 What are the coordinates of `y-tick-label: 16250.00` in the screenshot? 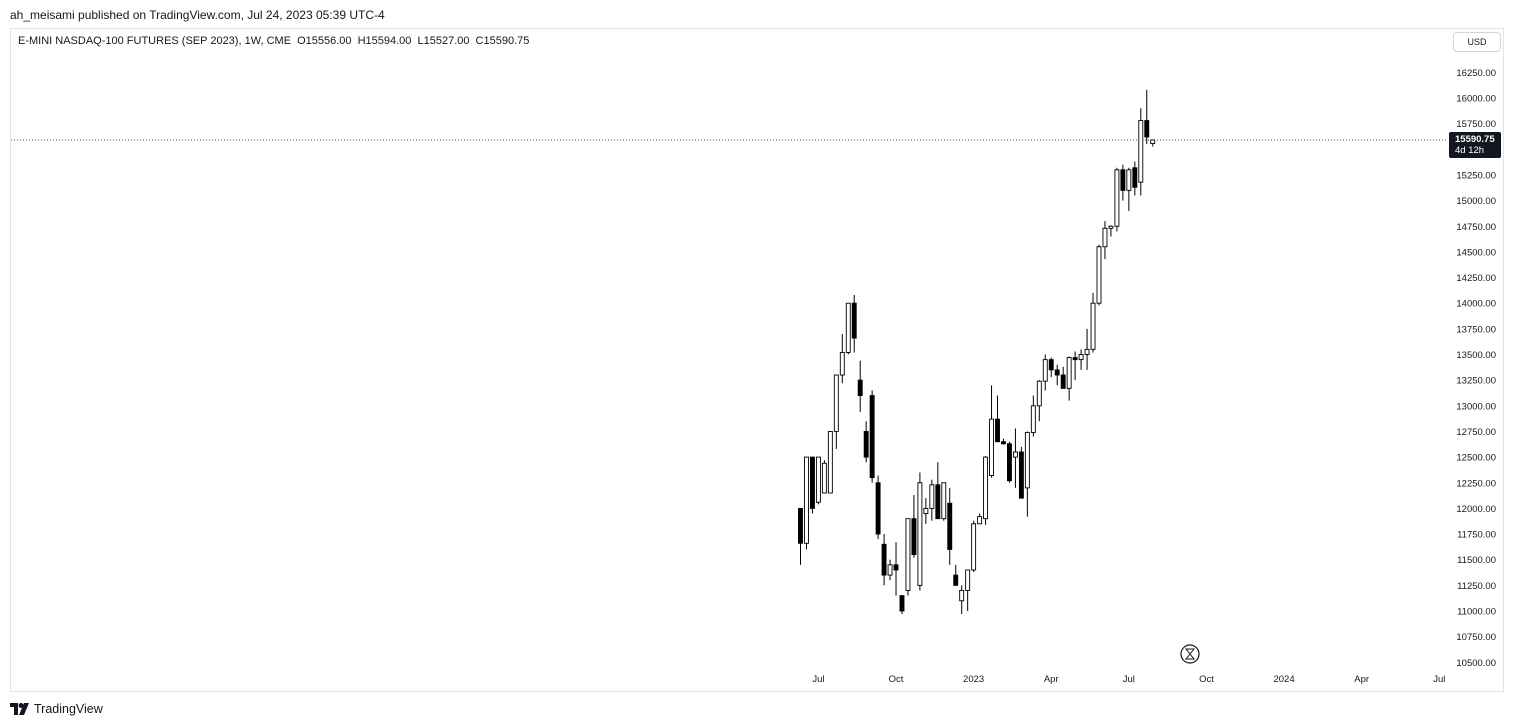 It's located at (1476, 73).